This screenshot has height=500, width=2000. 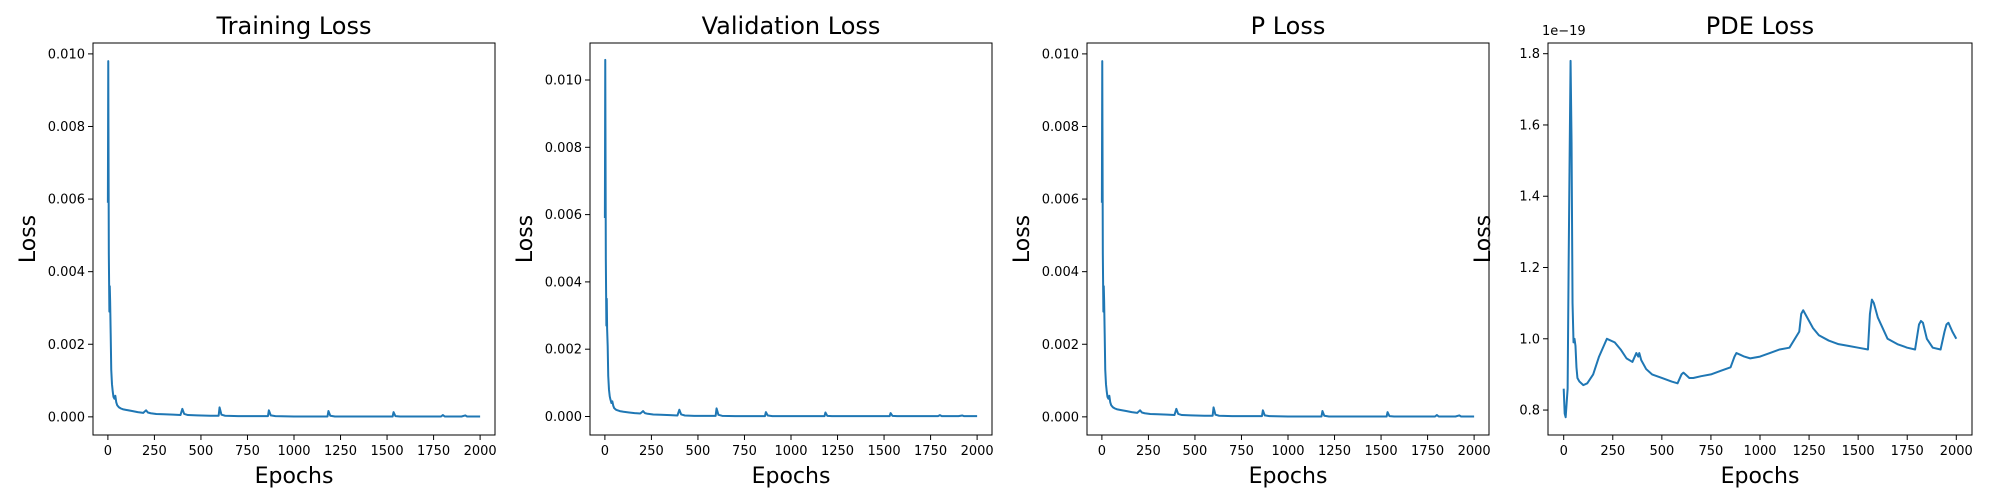 What do you see at coordinates (1529, 54) in the screenshot?
I see `y-tick-label: 1.8` at bounding box center [1529, 54].